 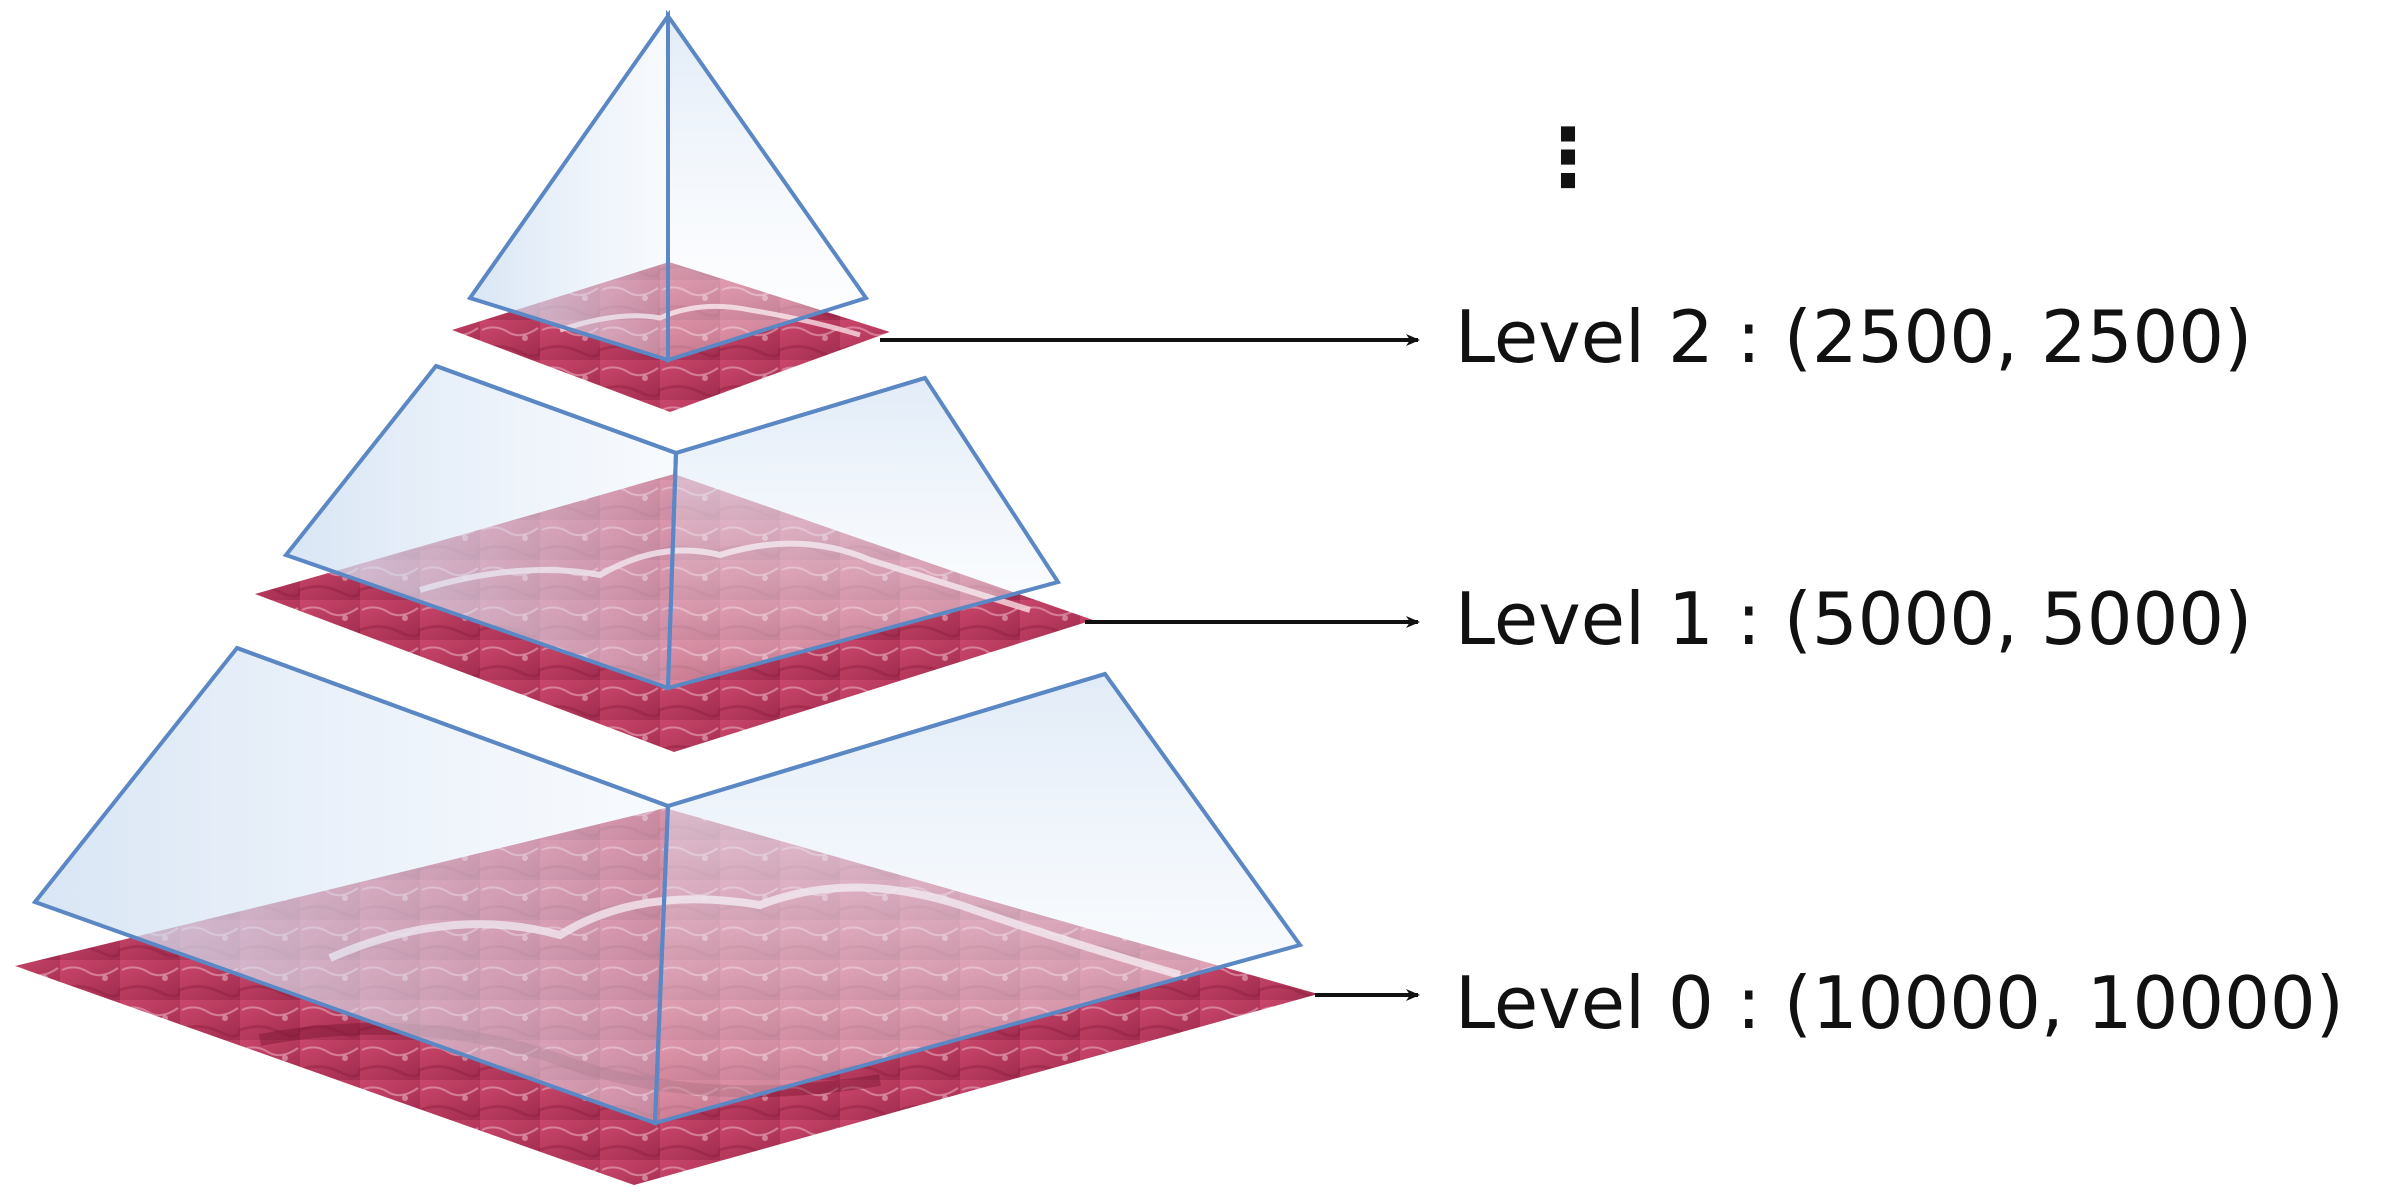 What do you see at coordinates (768, 186) in the screenshot?
I see `pyramid-apex-right-face` at bounding box center [768, 186].